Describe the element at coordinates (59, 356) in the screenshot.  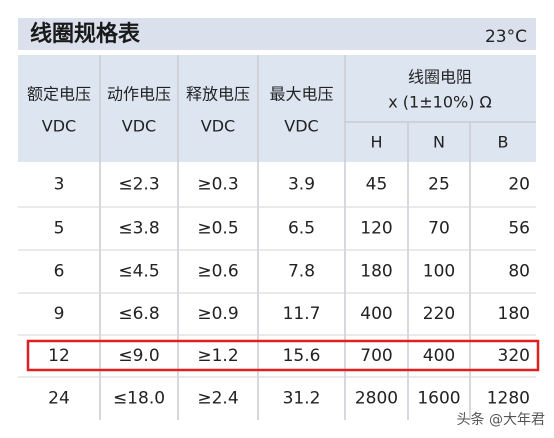
I see `cell: 12` at that location.